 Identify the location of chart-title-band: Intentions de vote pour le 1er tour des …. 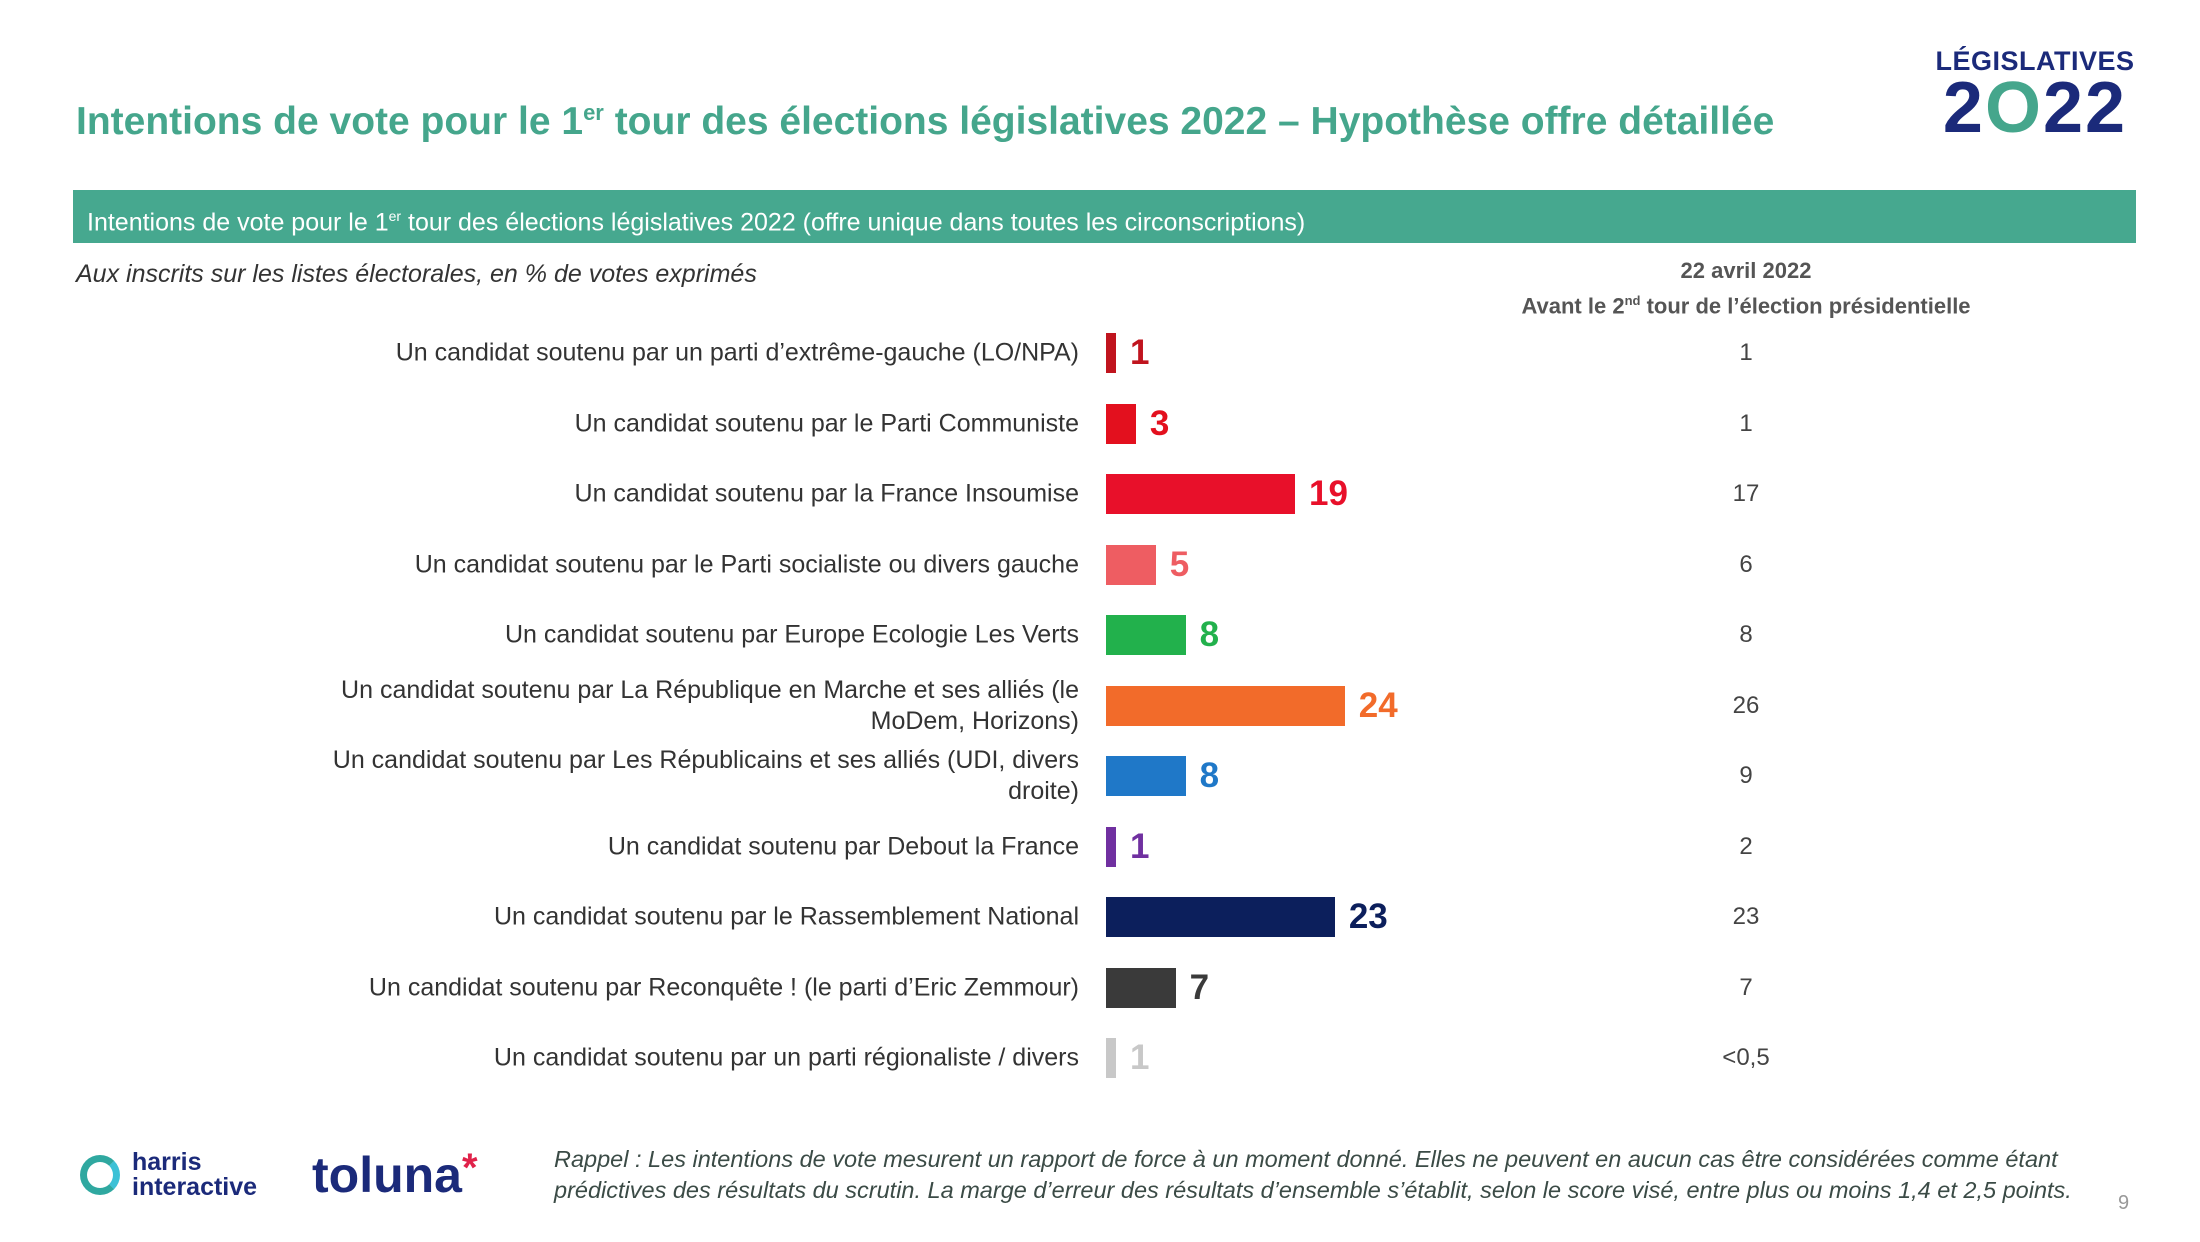
(1104, 216).